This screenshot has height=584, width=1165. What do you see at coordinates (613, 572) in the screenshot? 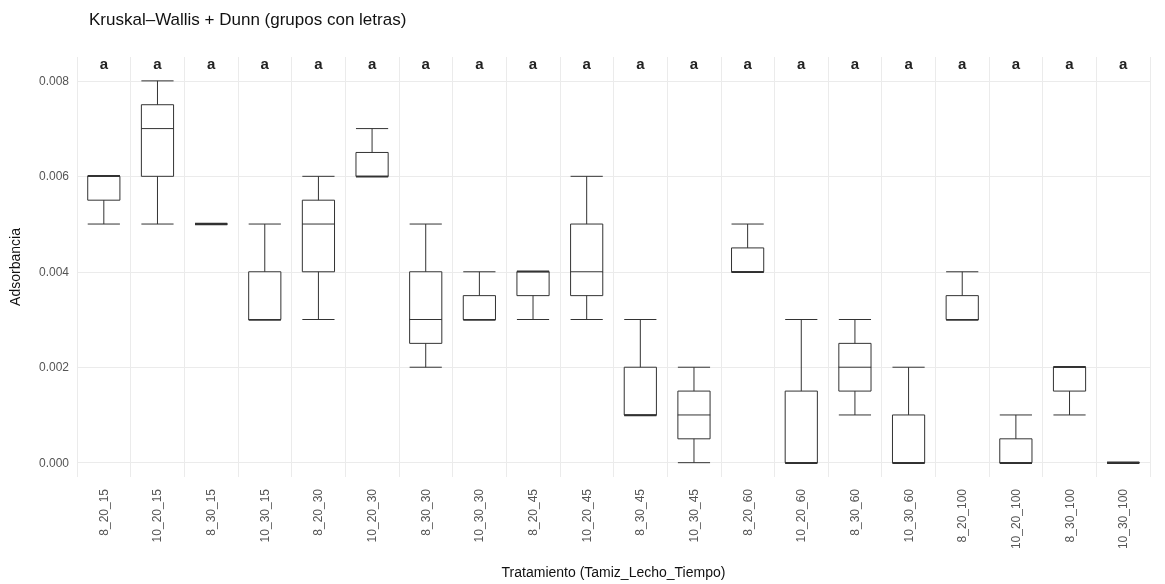
I see `x-axis-title: Tratamiento (Tamiz_Lecho_Tiempo)` at bounding box center [613, 572].